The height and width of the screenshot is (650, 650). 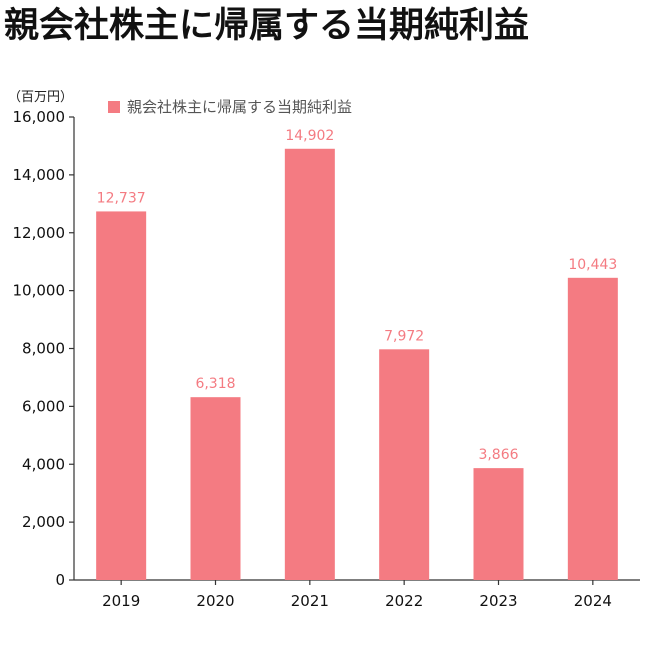 What do you see at coordinates (592, 265) in the screenshot?
I see `data-label: 10,443` at bounding box center [592, 265].